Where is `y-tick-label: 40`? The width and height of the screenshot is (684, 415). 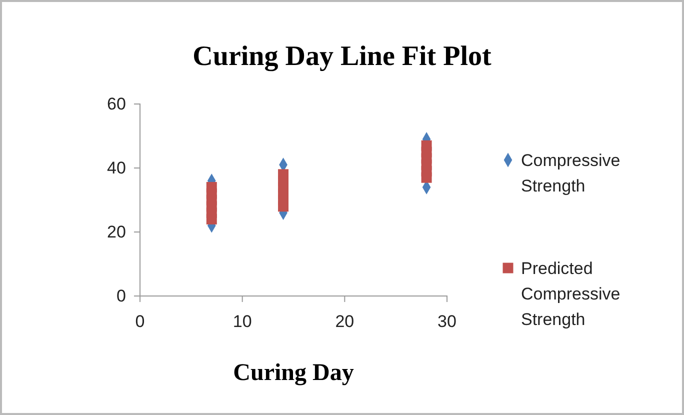
y-tick-label: 40 is located at coordinates (116, 168).